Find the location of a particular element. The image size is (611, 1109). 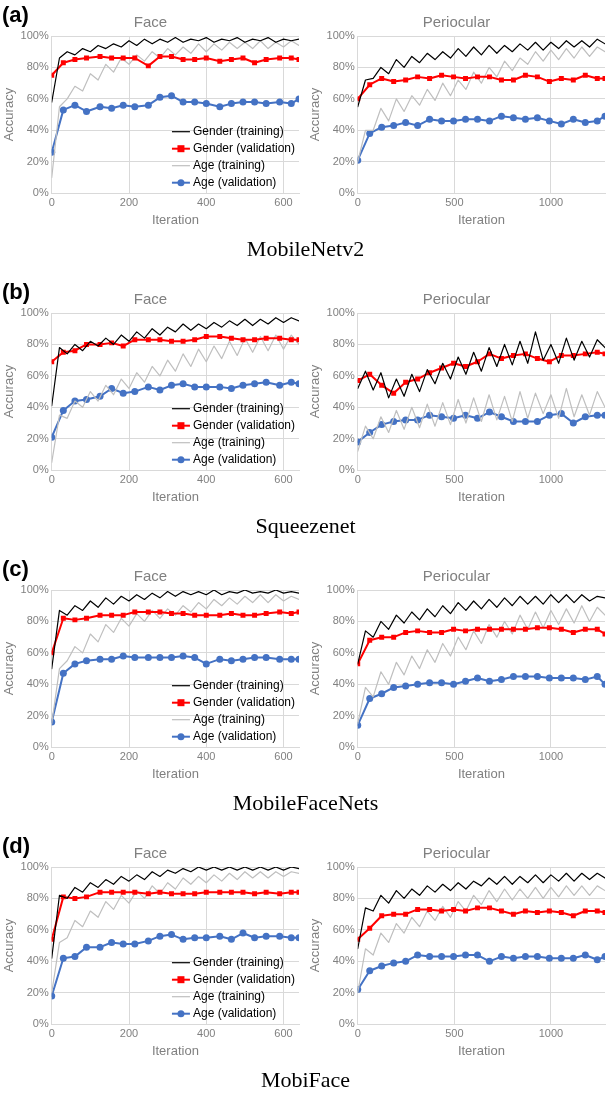

text: MobileNetv2 is located at coordinates (305, 249).